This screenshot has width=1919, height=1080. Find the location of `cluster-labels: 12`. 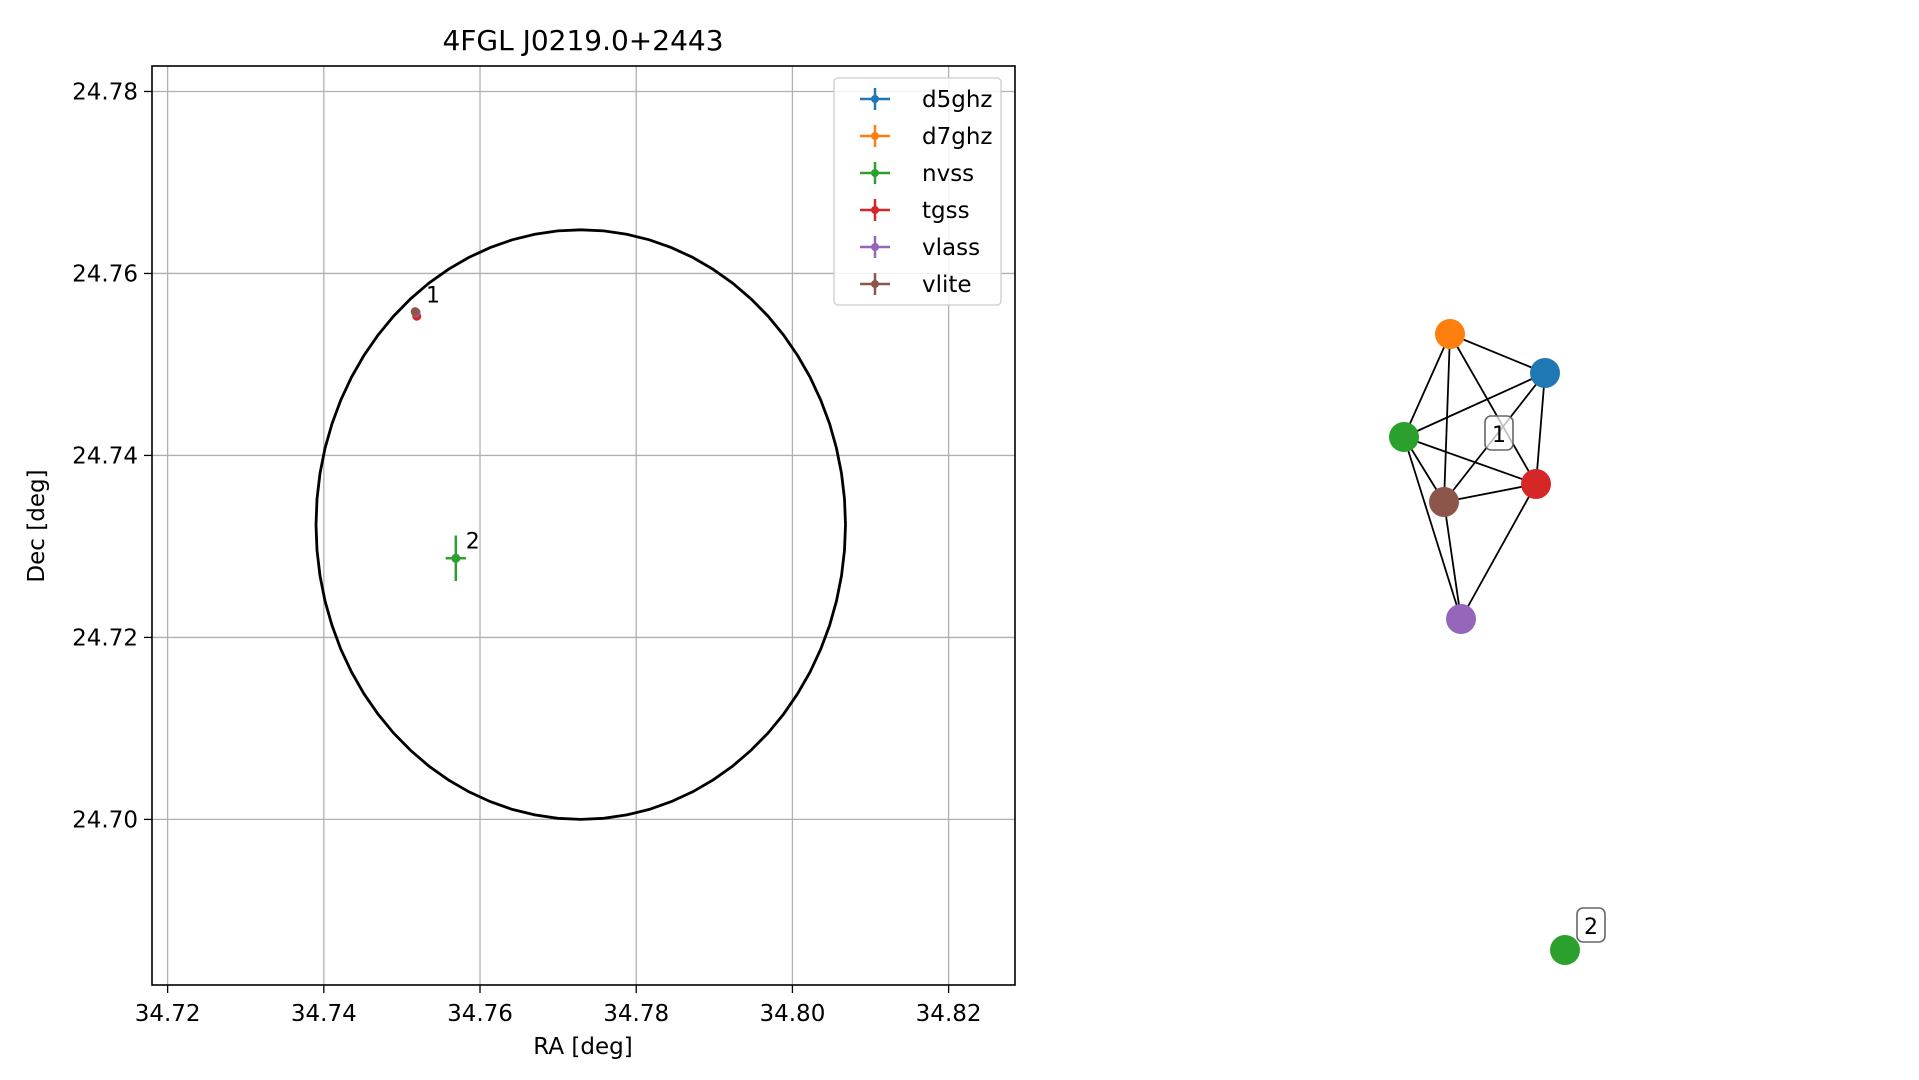

cluster-labels: 12 is located at coordinates (1545, 679).